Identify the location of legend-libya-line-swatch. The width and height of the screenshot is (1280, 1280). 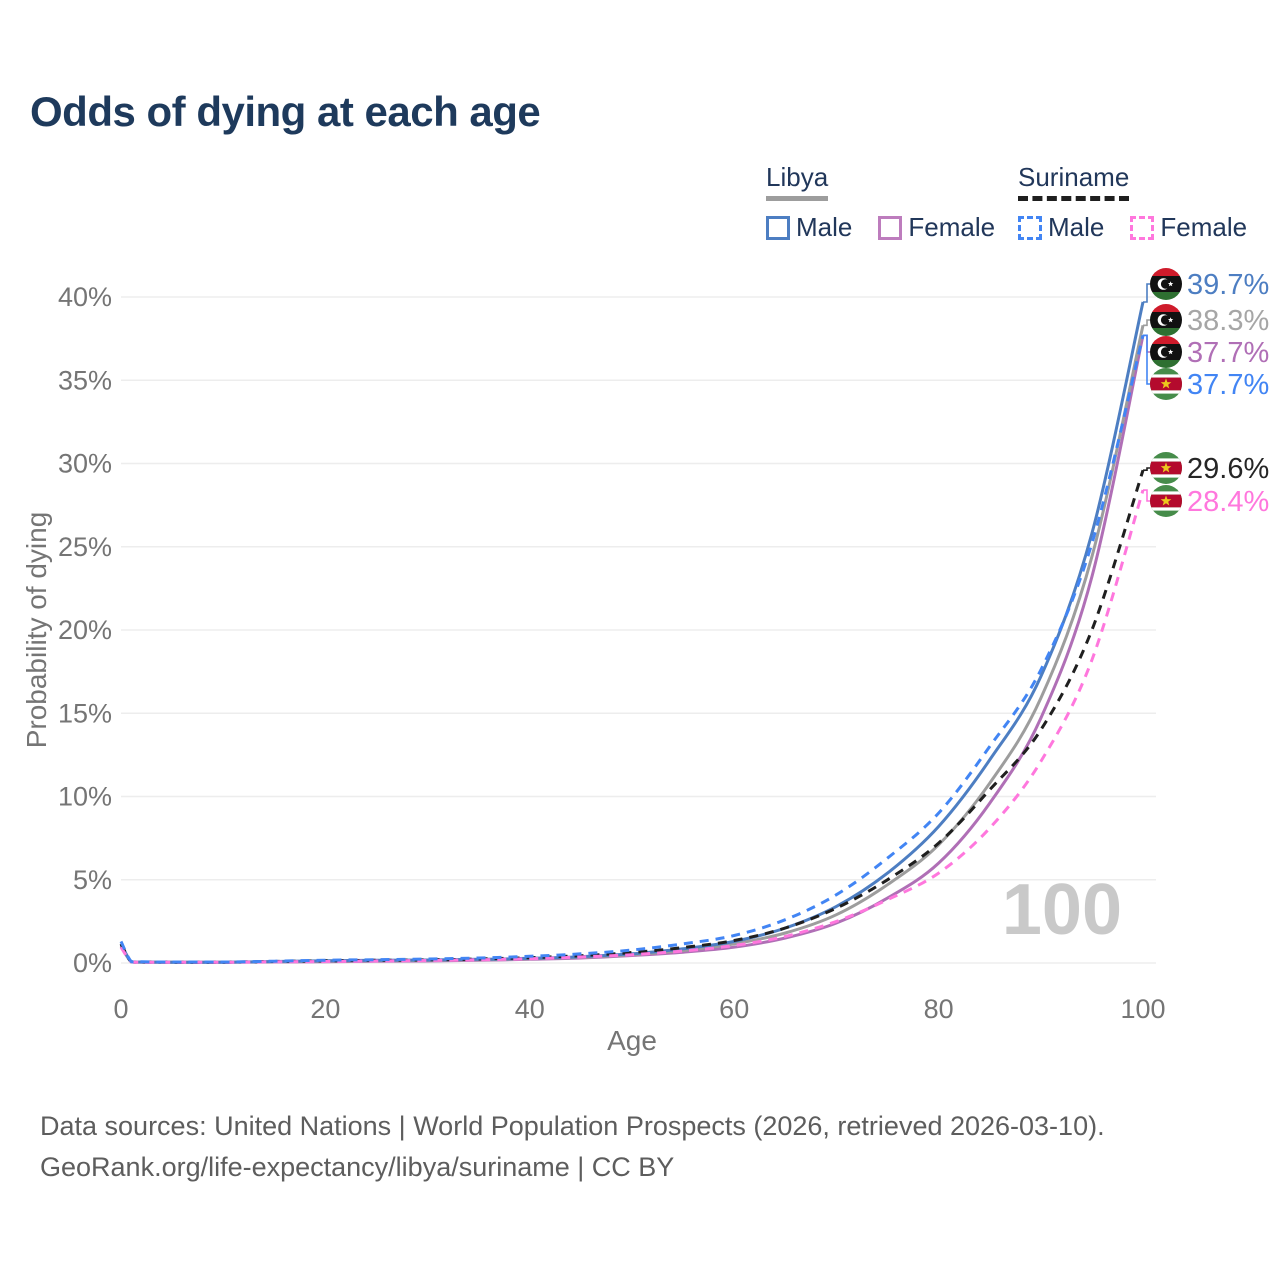
(797, 198).